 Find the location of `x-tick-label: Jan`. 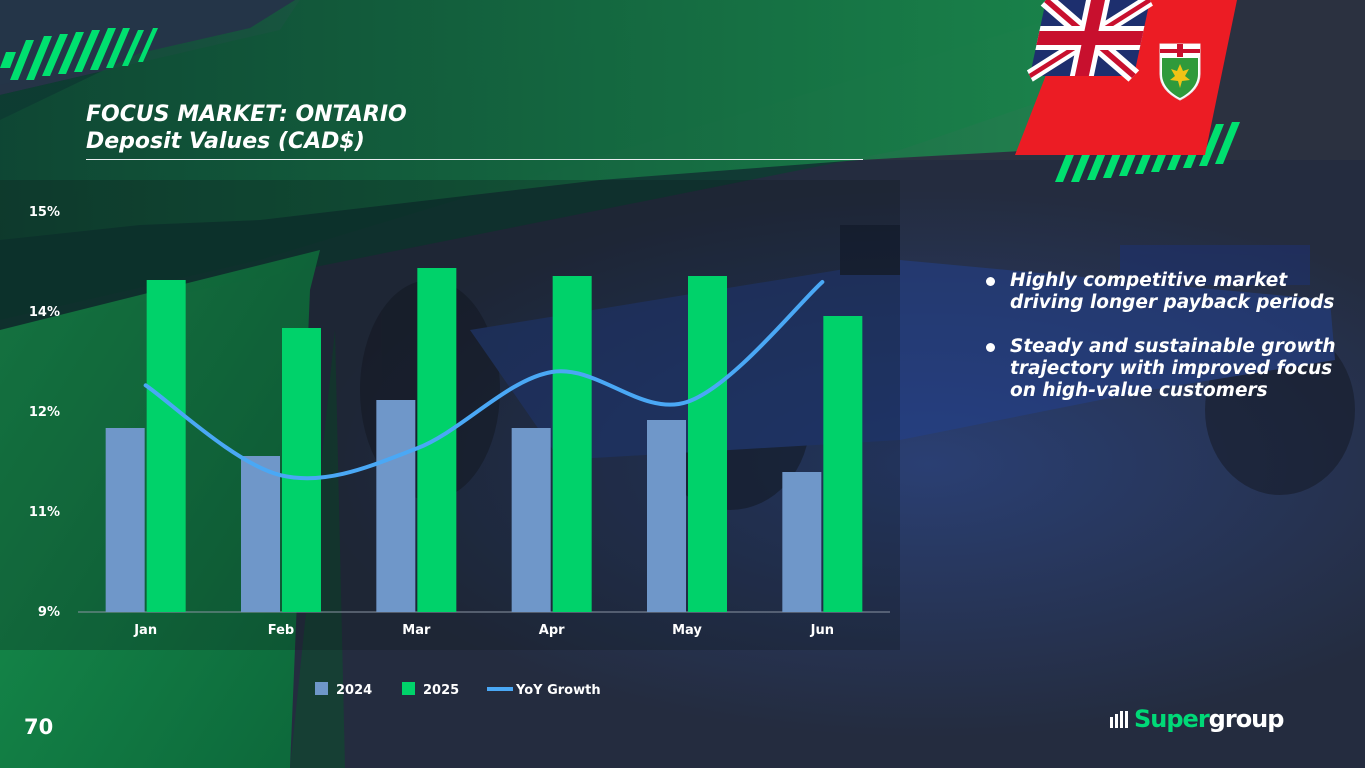

x-tick-label: Jan is located at coordinates (145, 630).